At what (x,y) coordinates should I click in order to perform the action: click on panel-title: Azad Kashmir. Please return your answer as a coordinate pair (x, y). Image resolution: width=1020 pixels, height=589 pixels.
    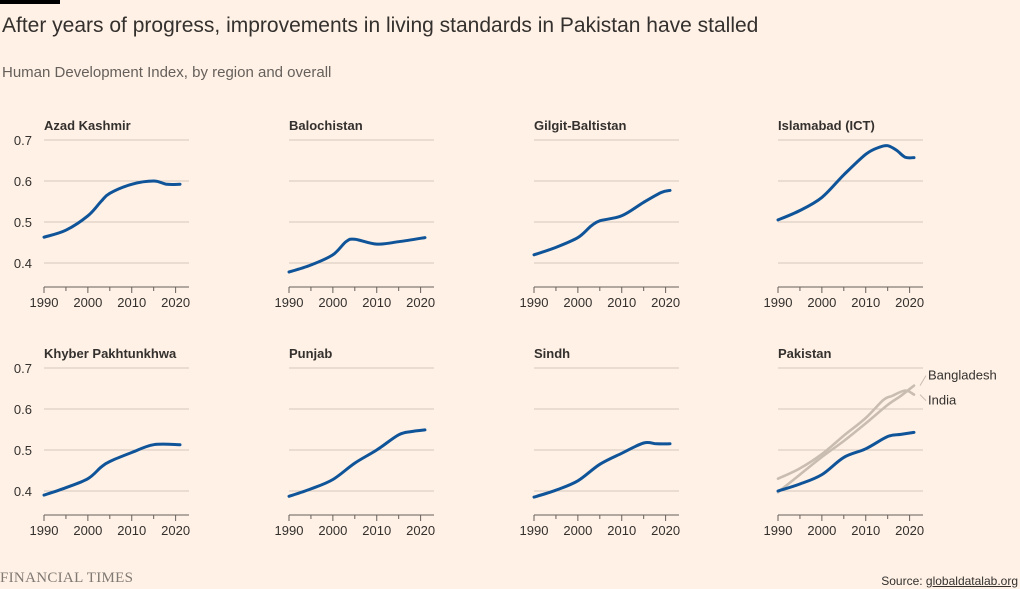
    Looking at the image, I should click on (87, 125).